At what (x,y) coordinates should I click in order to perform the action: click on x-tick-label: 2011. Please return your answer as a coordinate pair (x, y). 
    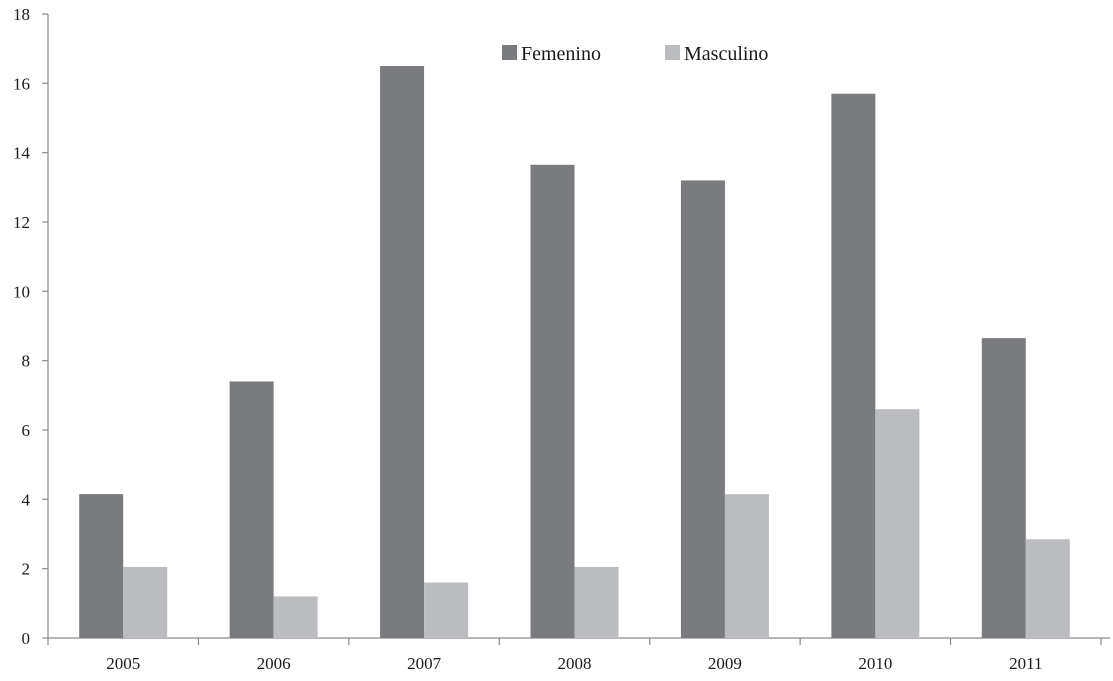
    Looking at the image, I should click on (1025, 663).